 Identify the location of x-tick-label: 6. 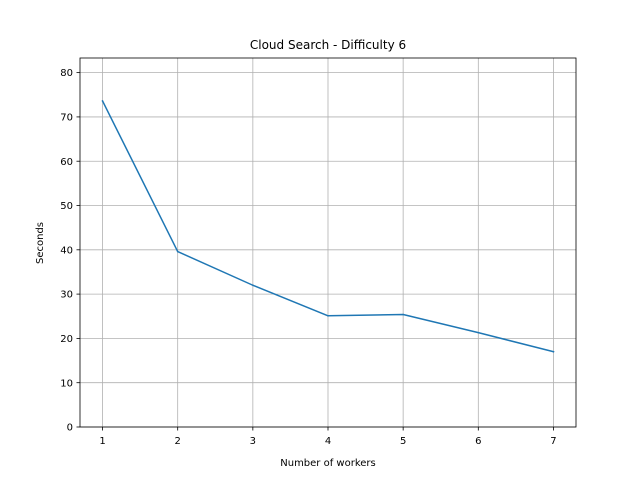
(478, 441).